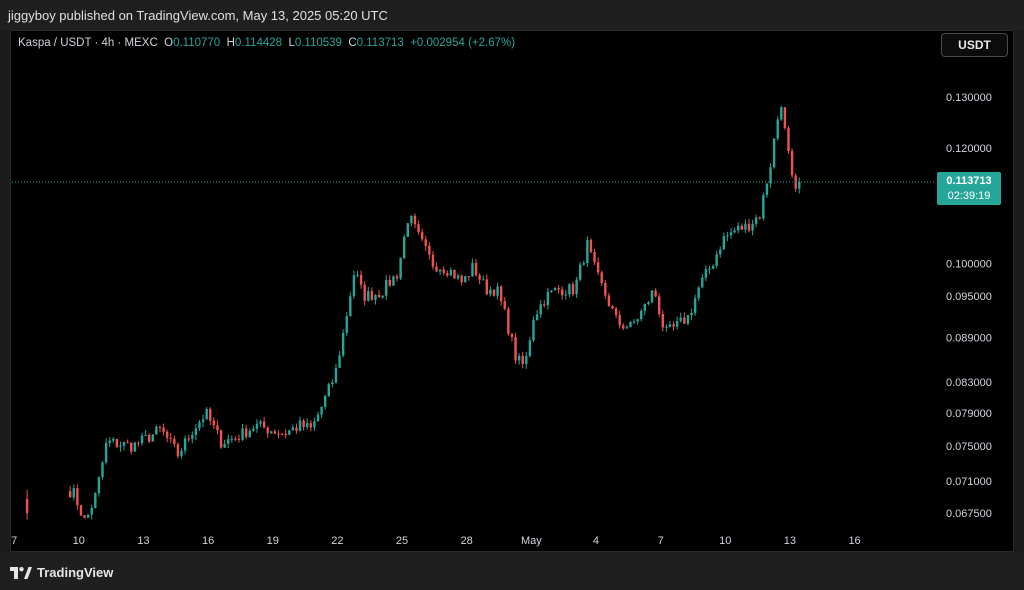  I want to click on x-tick-label: 7, so click(14, 541).